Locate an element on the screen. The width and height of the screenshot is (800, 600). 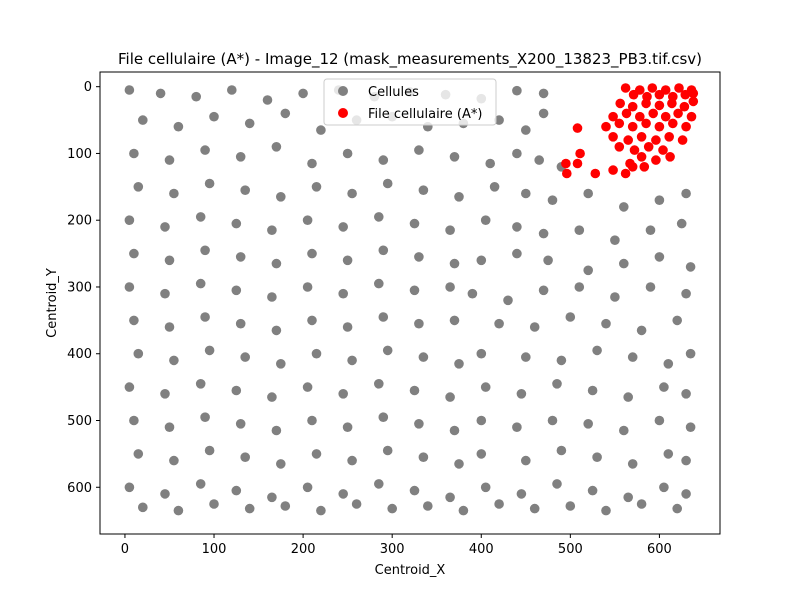
x-tick-label: 100 is located at coordinates (214, 549).